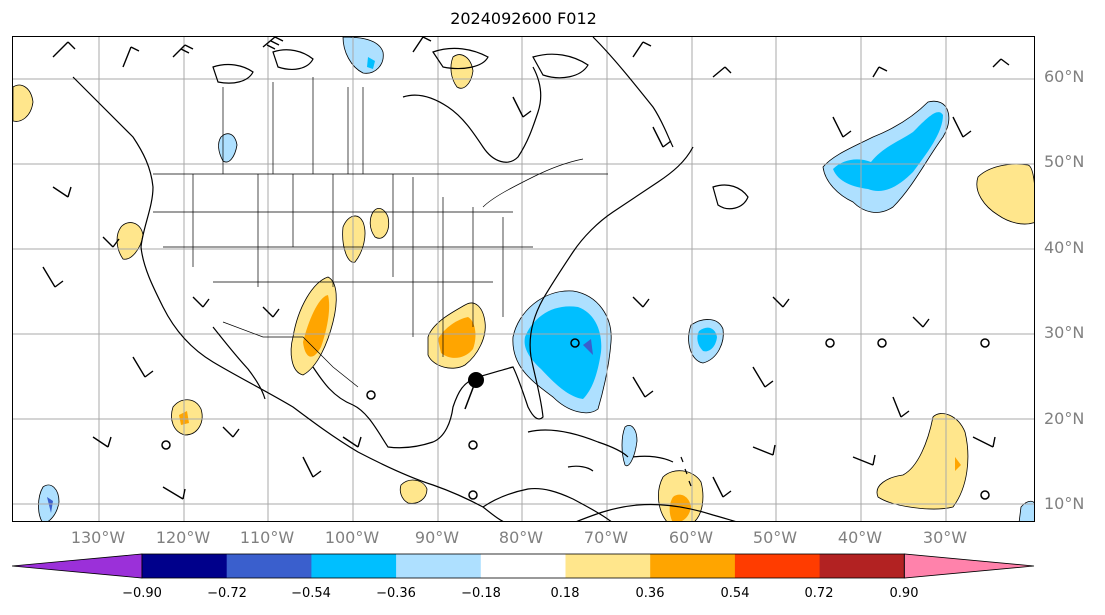 Image resolution: width=1105 pixels, height=615 pixels. I want to click on colorbar-extend-high, so click(969, 566).